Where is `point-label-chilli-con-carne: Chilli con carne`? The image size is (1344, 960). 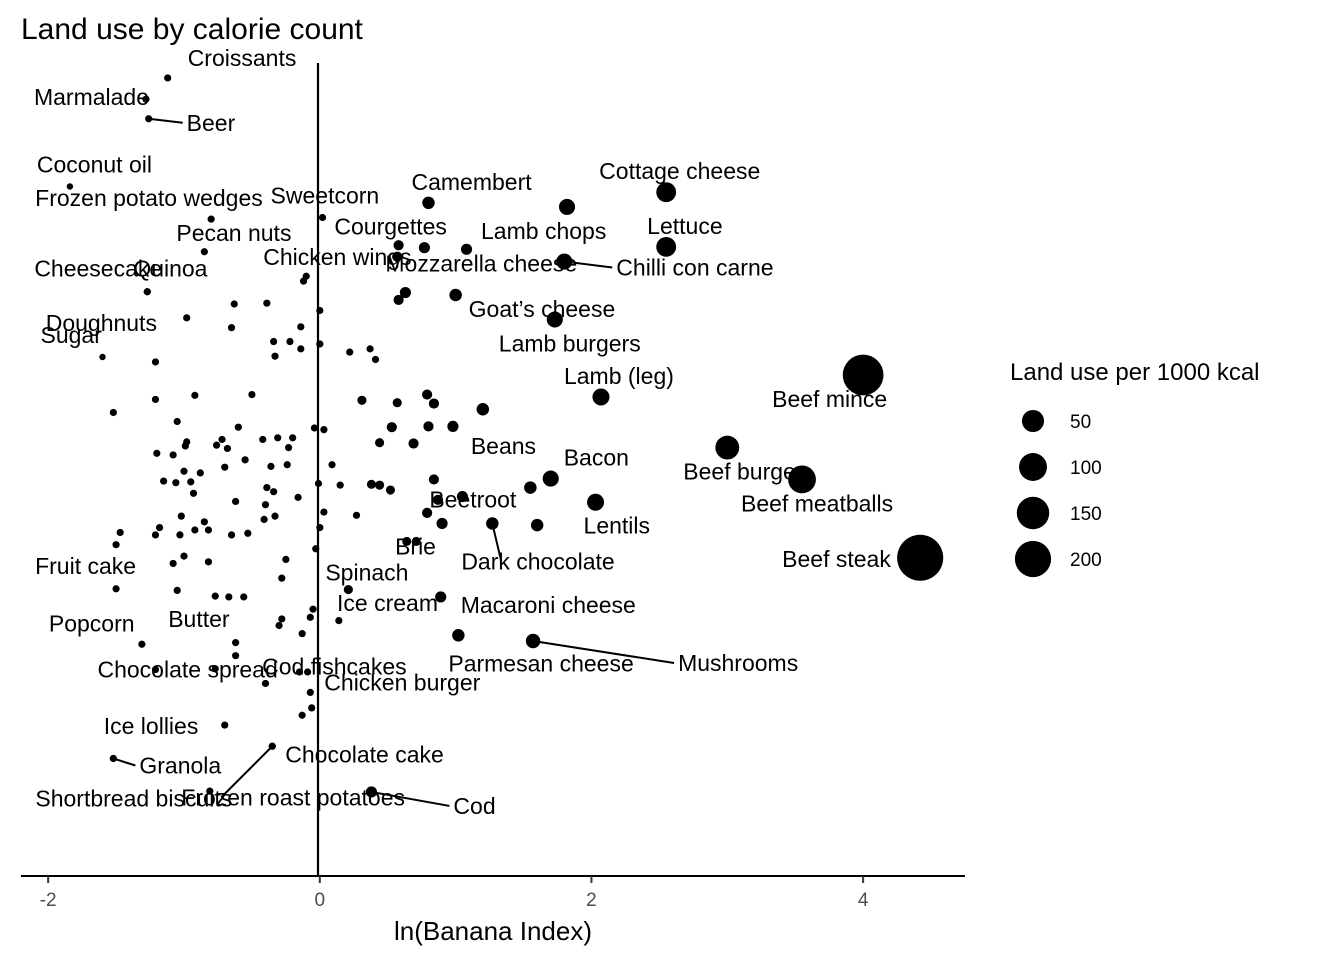
point-label-chilli-con-carne: Chilli con carne is located at coordinates (694, 268).